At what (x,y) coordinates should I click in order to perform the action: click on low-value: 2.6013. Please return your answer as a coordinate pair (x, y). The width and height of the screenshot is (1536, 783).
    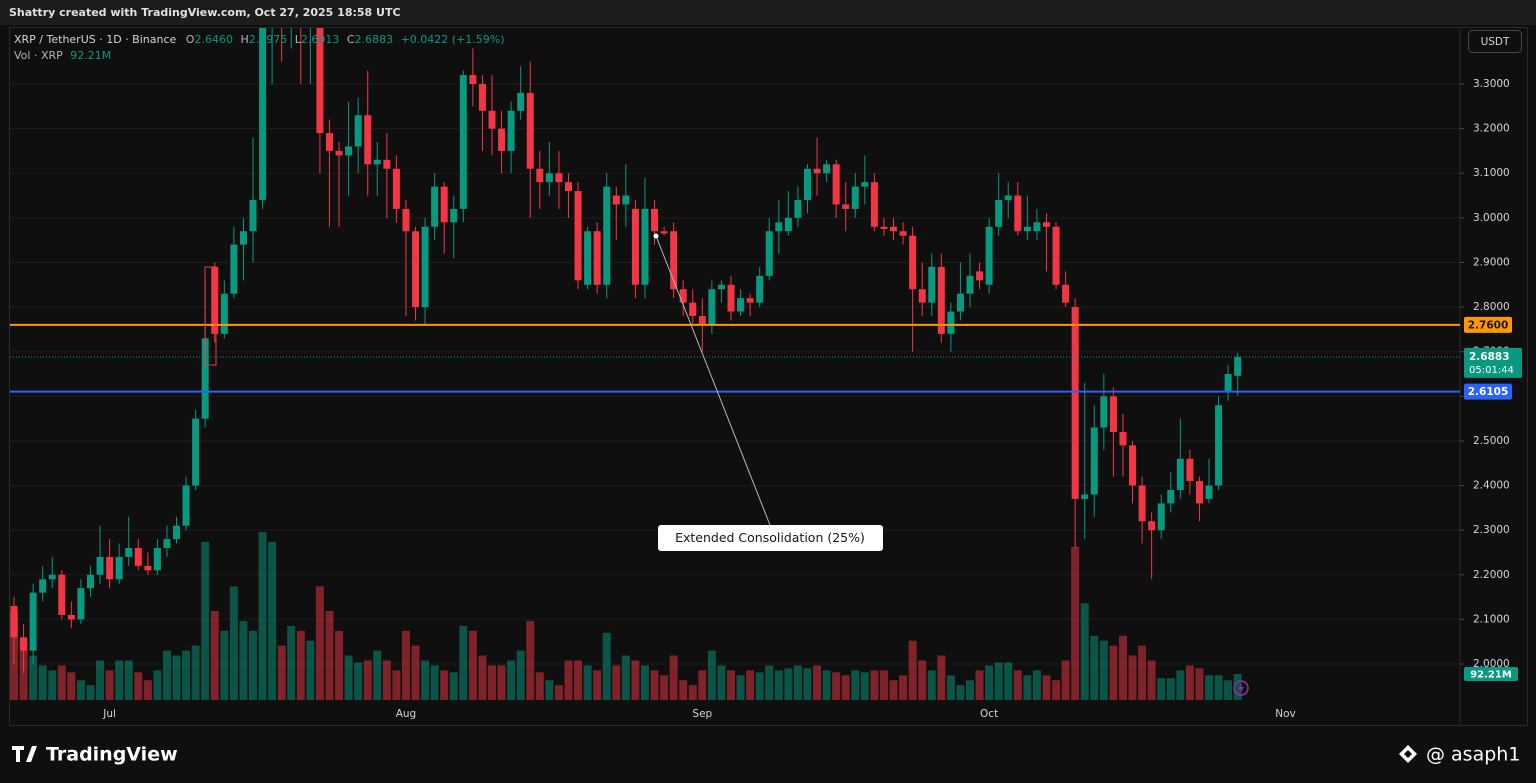
    Looking at the image, I should click on (320, 39).